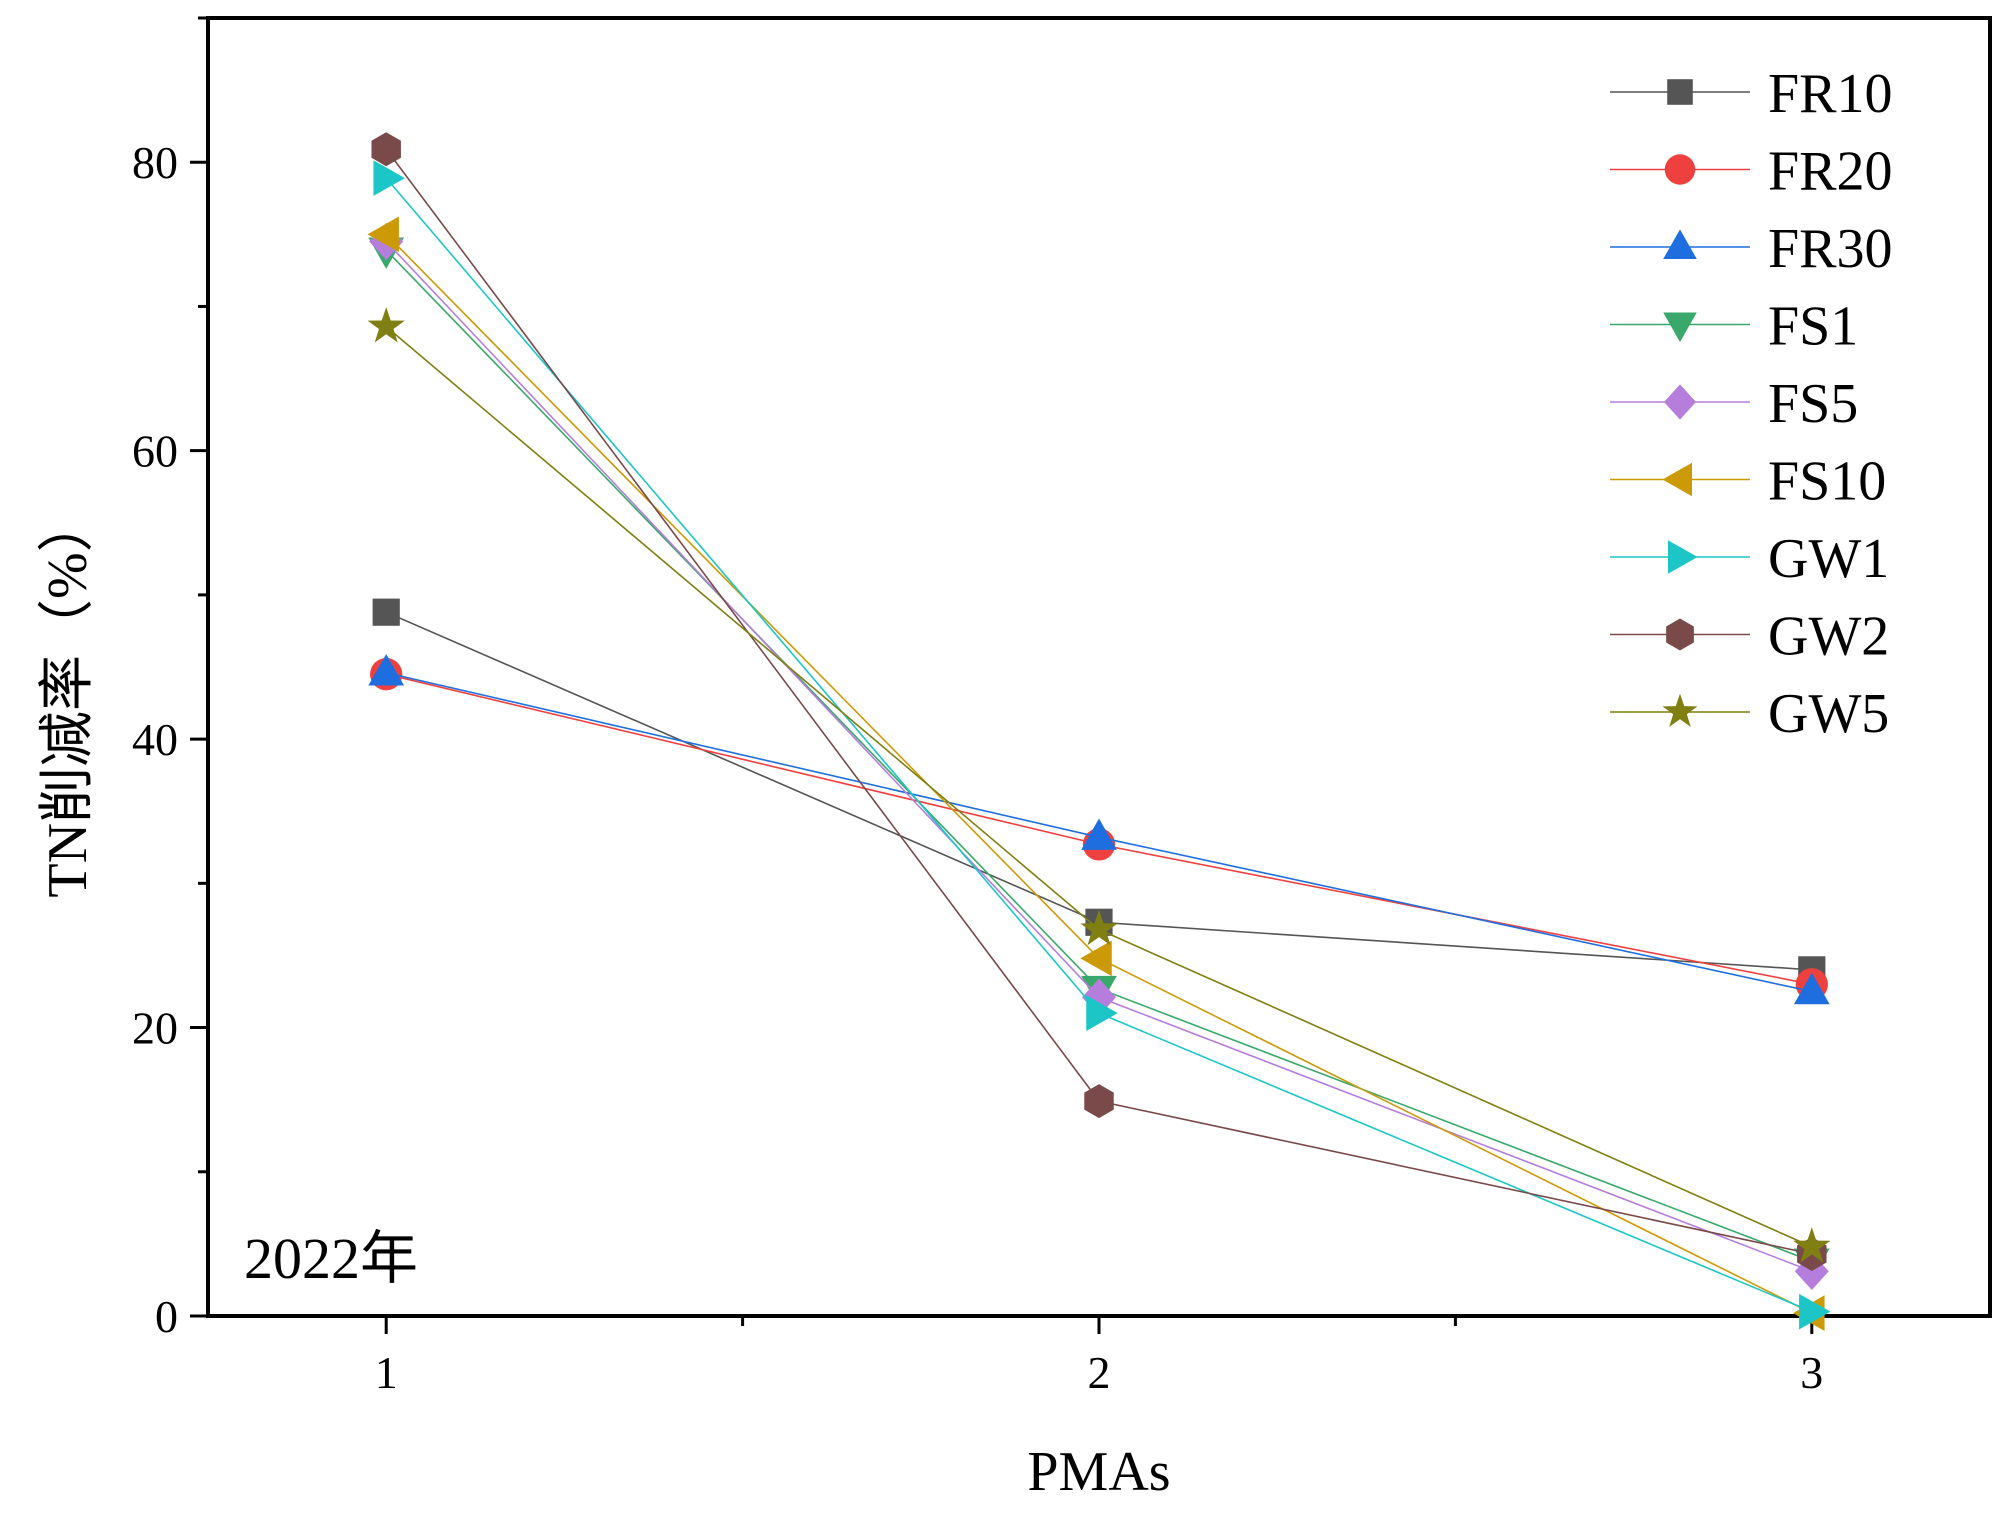 This screenshot has width=2000, height=1530. I want to click on legend-item-fs10: FS10, so click(1748, 482).